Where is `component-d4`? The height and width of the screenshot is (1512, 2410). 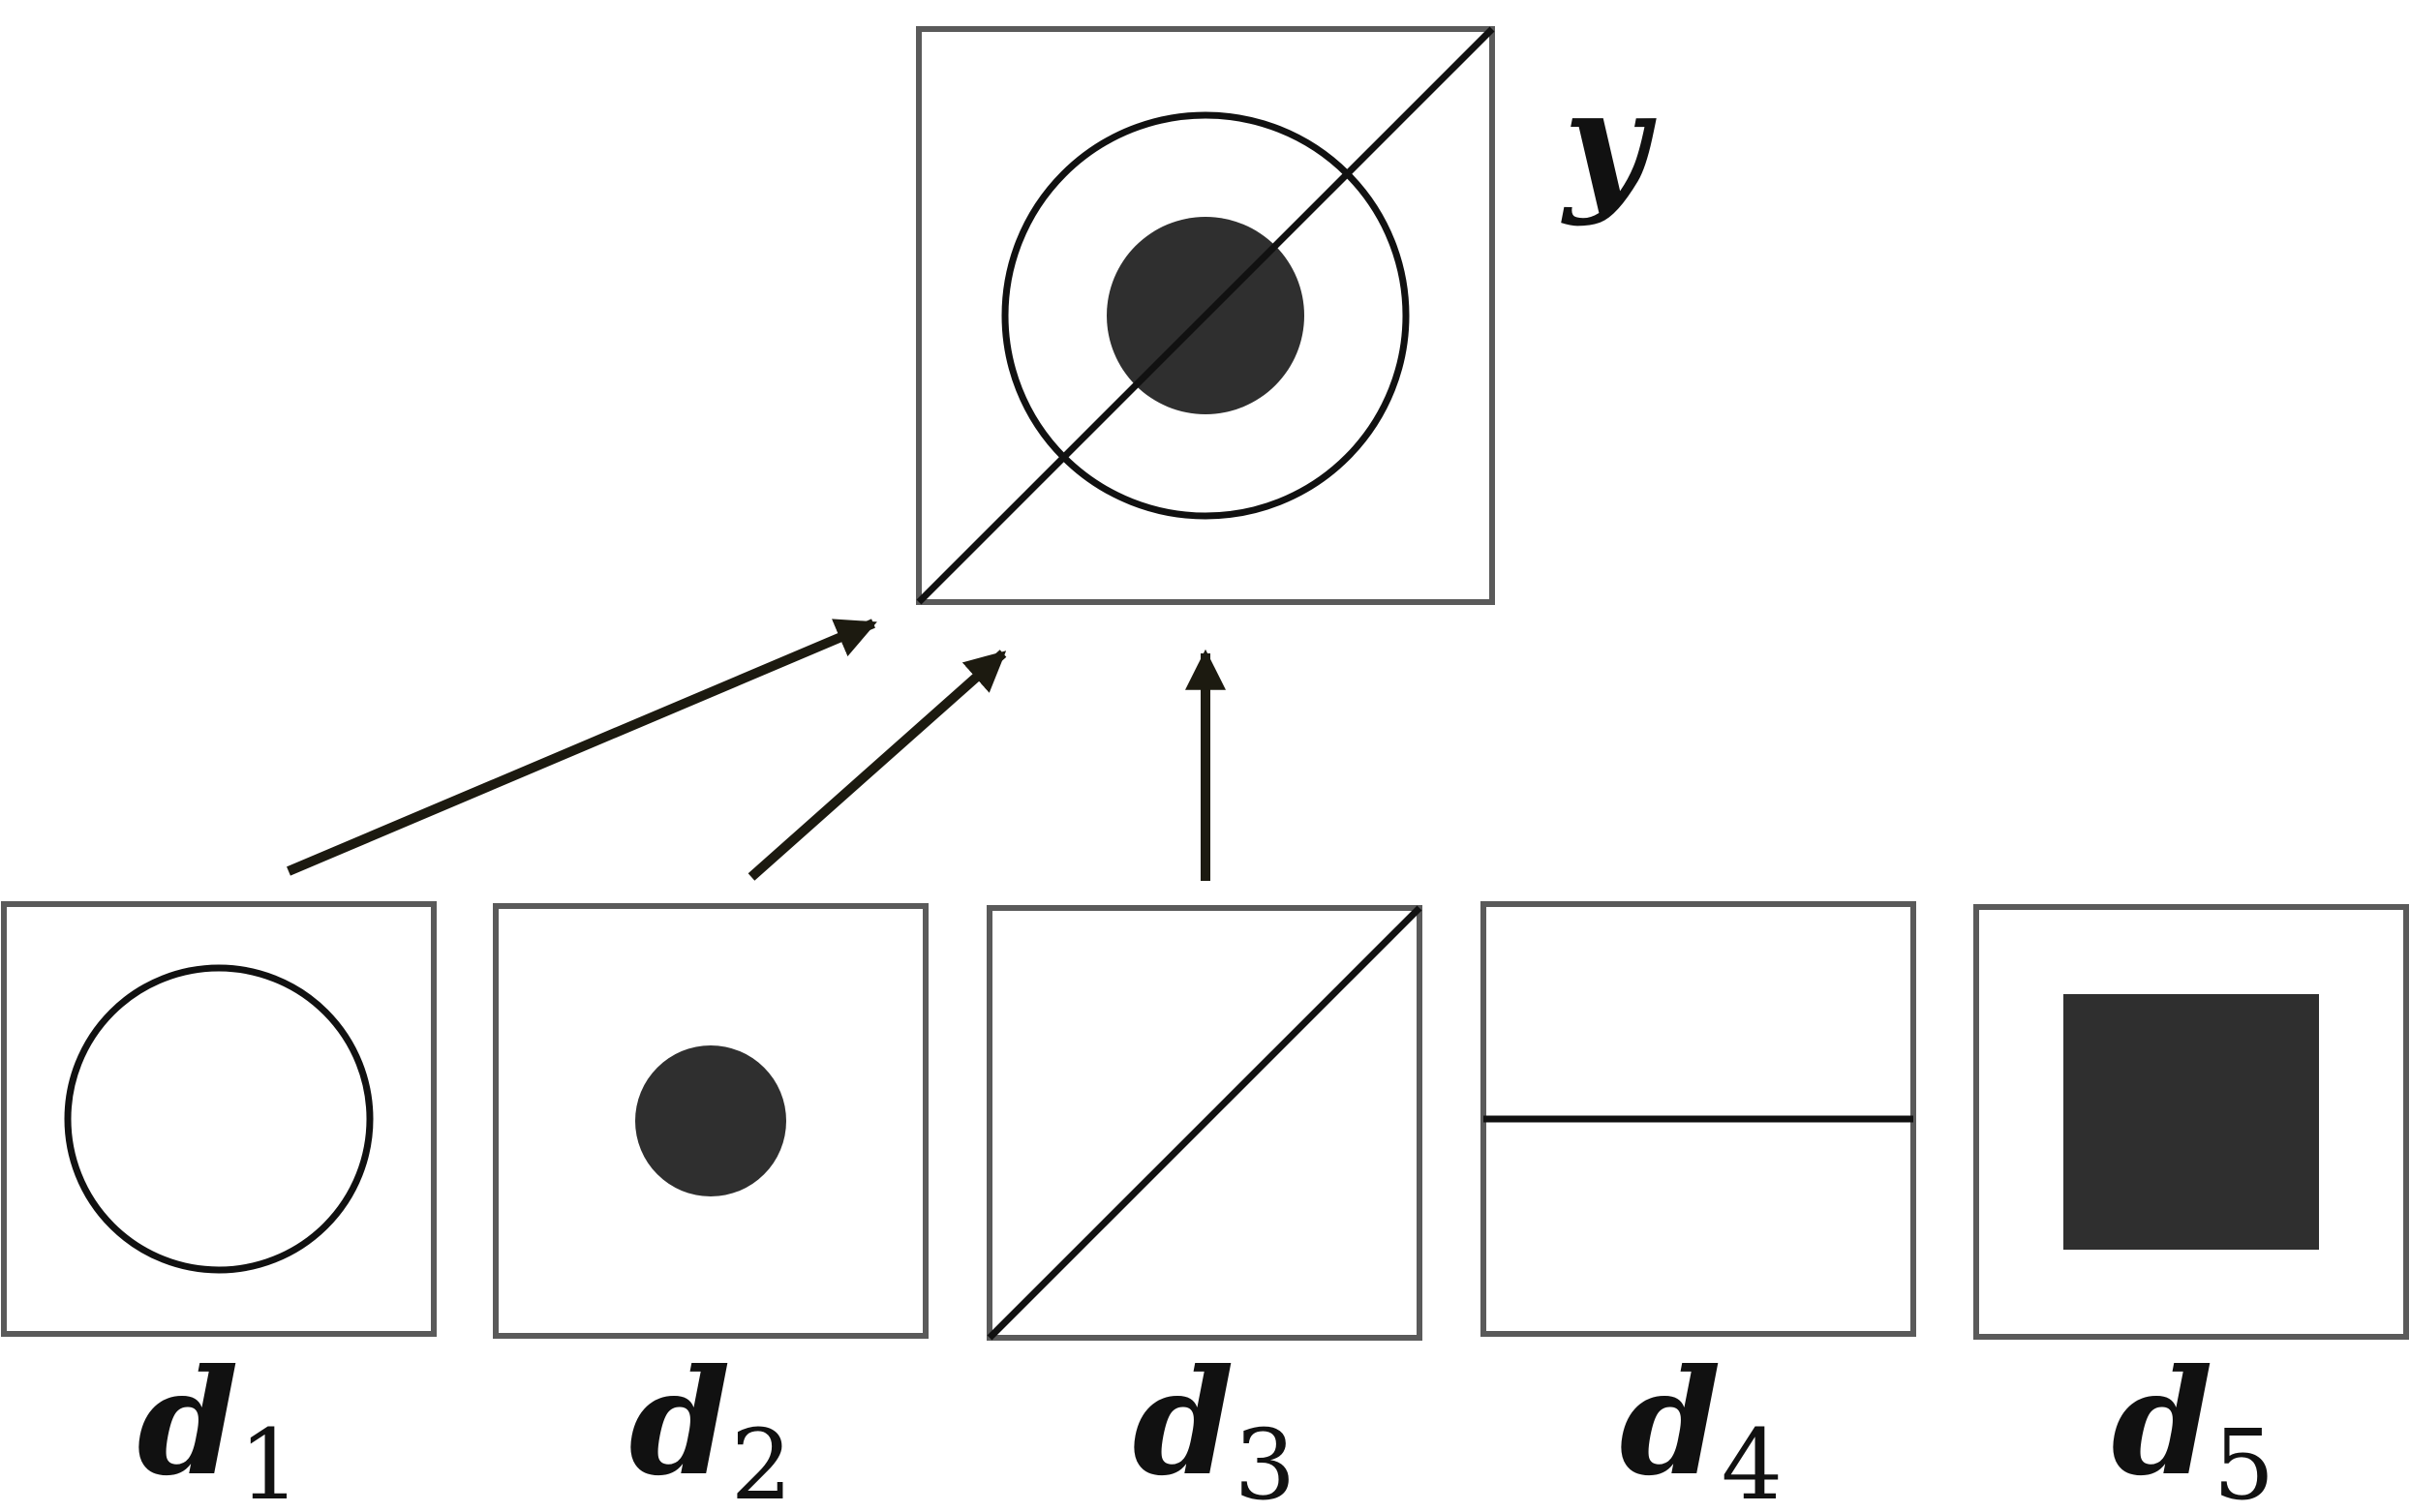
component-d4 is located at coordinates (1698, 1119).